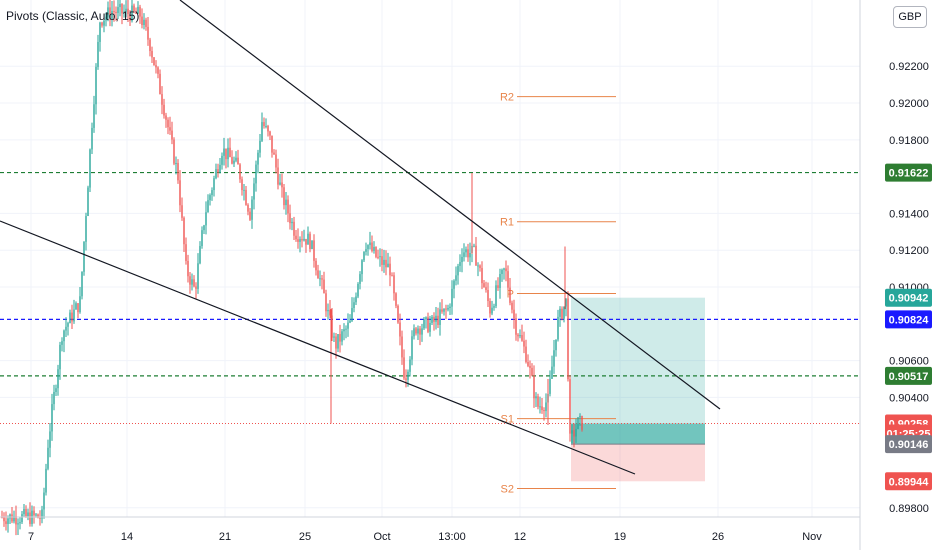  Describe the element at coordinates (305, 537) in the screenshot. I see `x-tick-label: 25` at that location.